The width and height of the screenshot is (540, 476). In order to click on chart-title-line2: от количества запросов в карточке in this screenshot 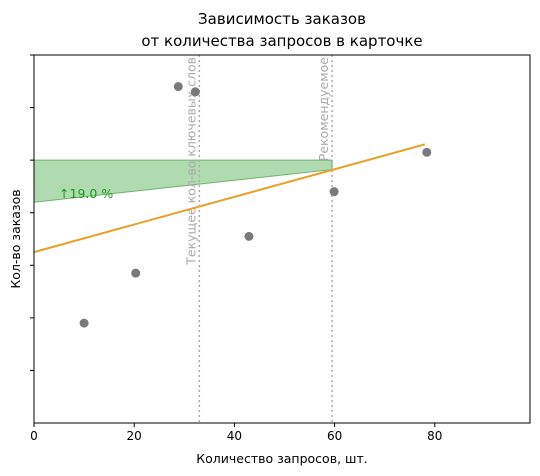, I will do `click(281, 41)`.